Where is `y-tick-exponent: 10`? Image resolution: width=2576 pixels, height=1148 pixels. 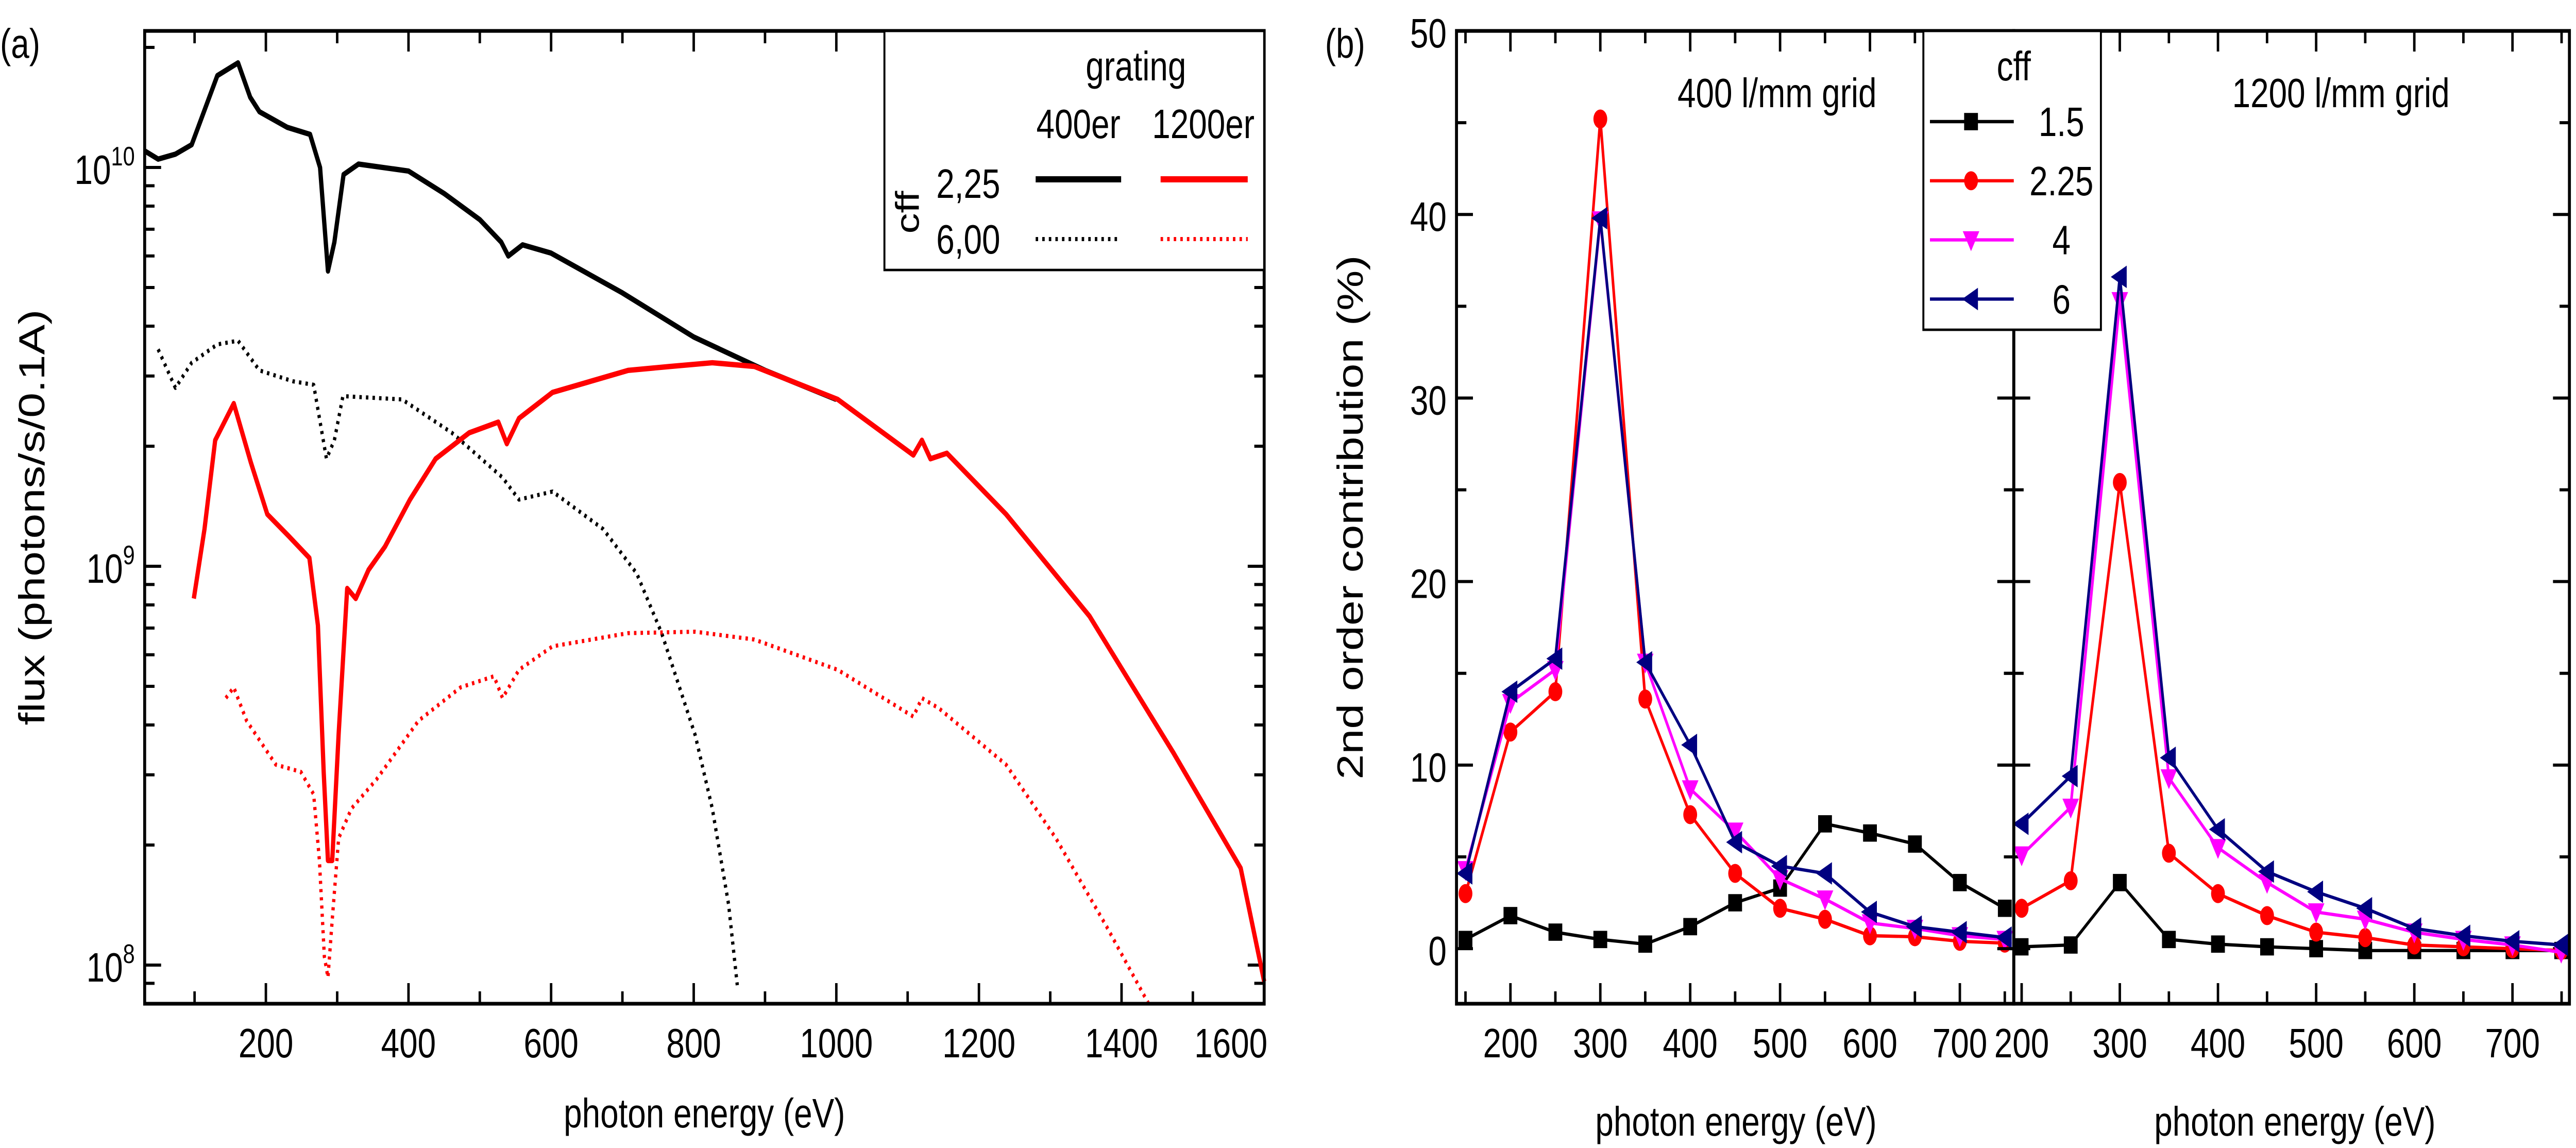
y-tick-exponent: 10 is located at coordinates (123, 156).